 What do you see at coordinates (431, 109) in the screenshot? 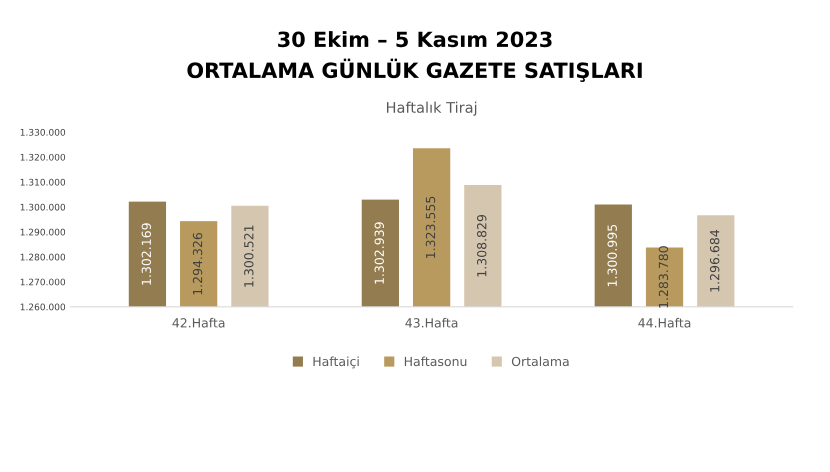
I see `chart-subtitle: Haftalık Tiraj` at bounding box center [431, 109].